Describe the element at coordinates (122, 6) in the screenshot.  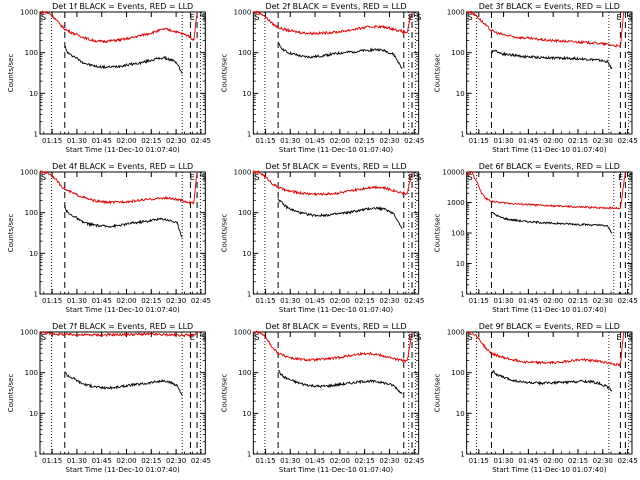
I see `subplot-title: Det 1f BLACK = Events, RED = LLD` at that location.